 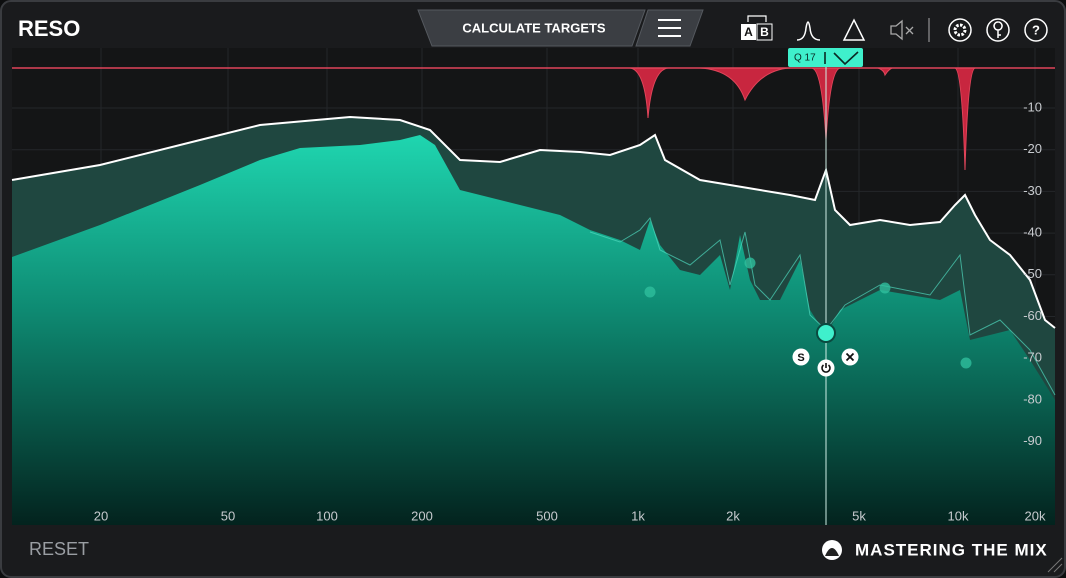 I want to click on help-label: ?, so click(x=1036, y=29).